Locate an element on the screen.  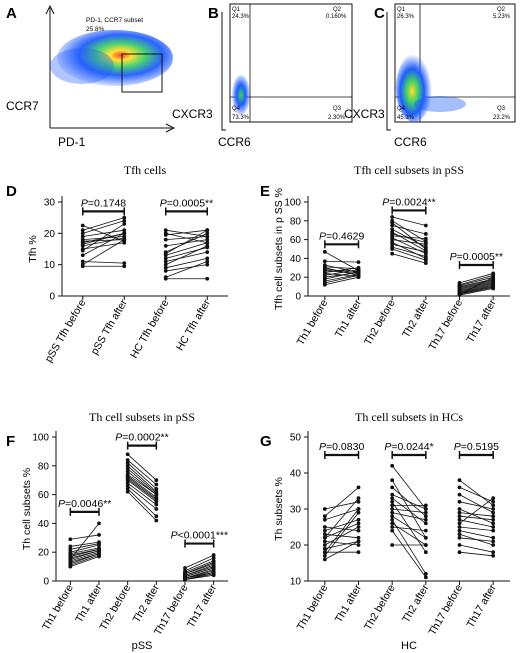
density-cloud is located at coordinates (241, 95).